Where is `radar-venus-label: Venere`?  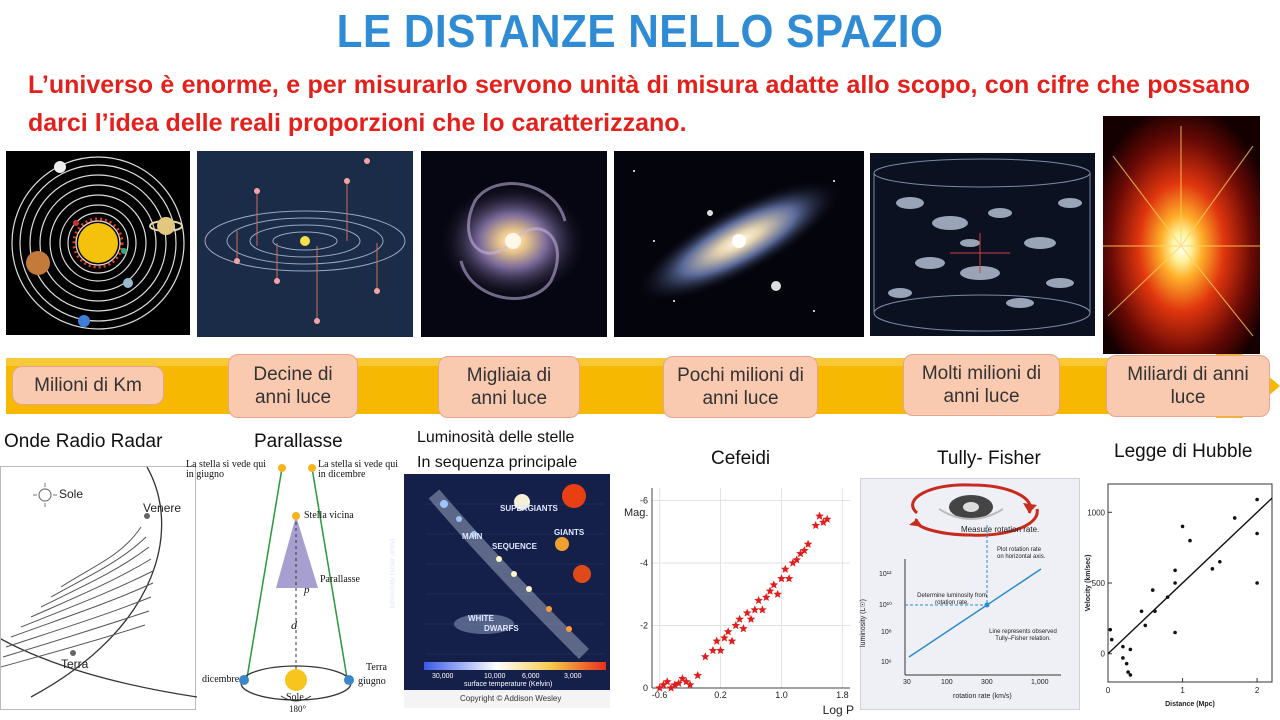 radar-venus-label: Venere is located at coordinates (162, 508).